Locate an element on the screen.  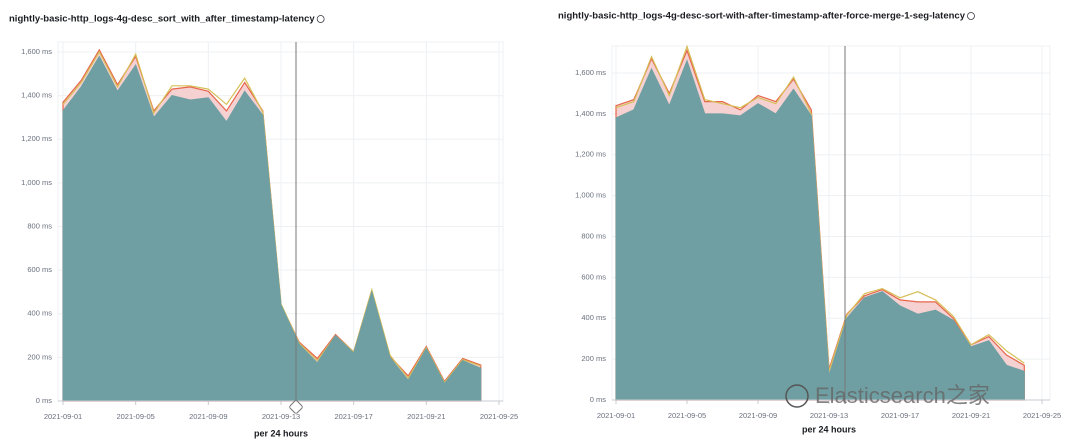
annotation-marker is located at coordinates (296, 407).